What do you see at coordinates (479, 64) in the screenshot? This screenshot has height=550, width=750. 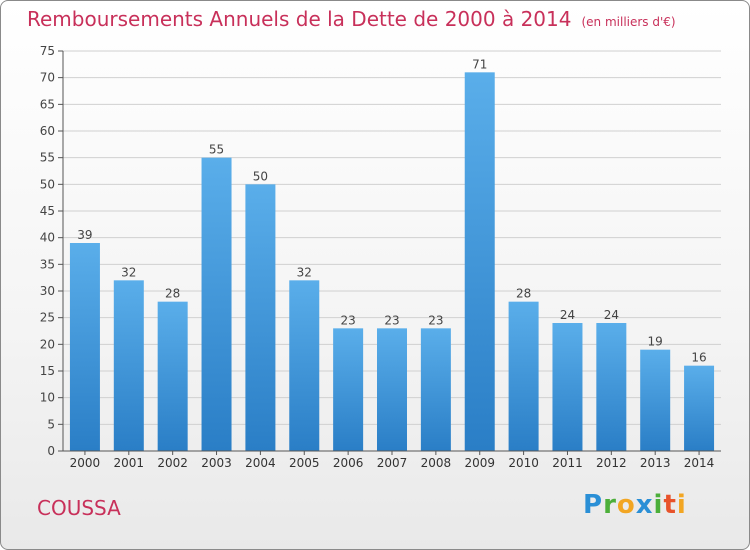 I see `data-label: 71` at bounding box center [479, 64].